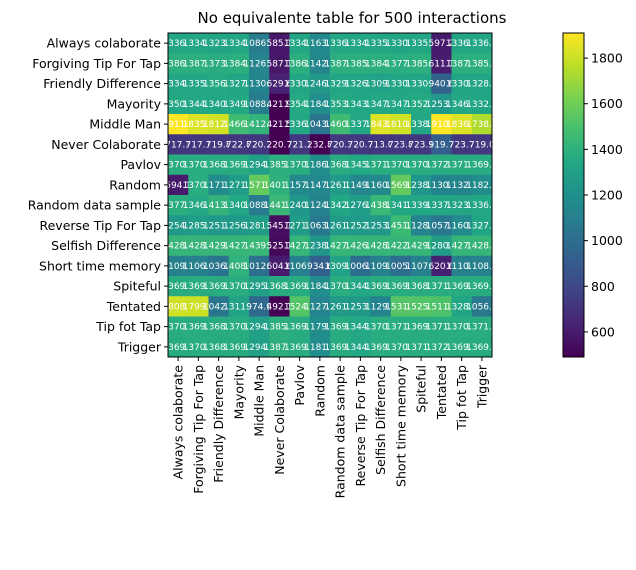 This screenshot has height=570, width=636. Describe the element at coordinates (279, 226) in the screenshot. I see `cell-value-label: 545.1` at that location.